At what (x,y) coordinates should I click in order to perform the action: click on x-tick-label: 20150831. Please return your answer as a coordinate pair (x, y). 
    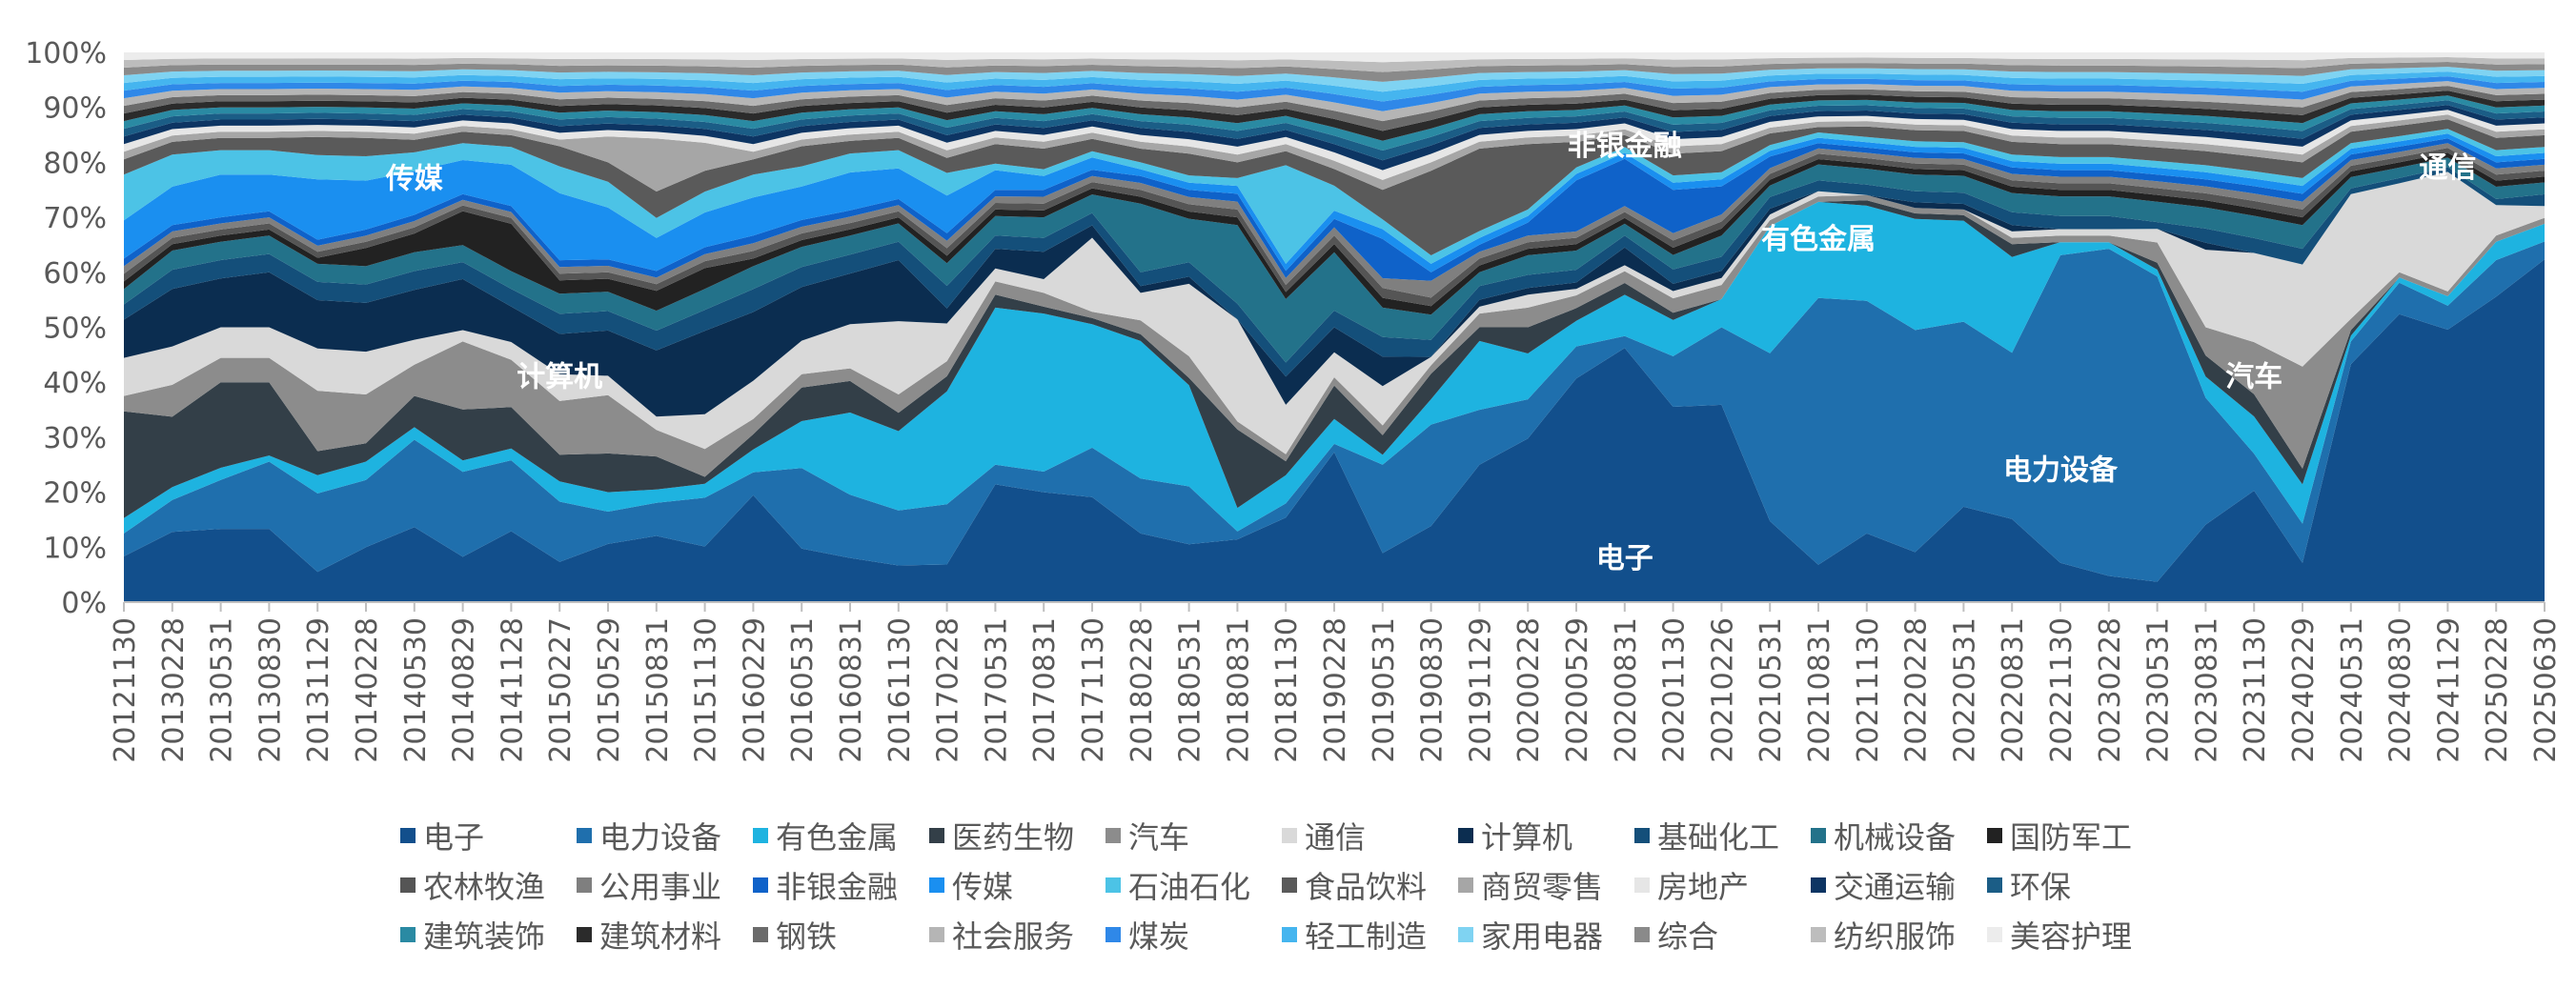
    Looking at the image, I should click on (658, 690).